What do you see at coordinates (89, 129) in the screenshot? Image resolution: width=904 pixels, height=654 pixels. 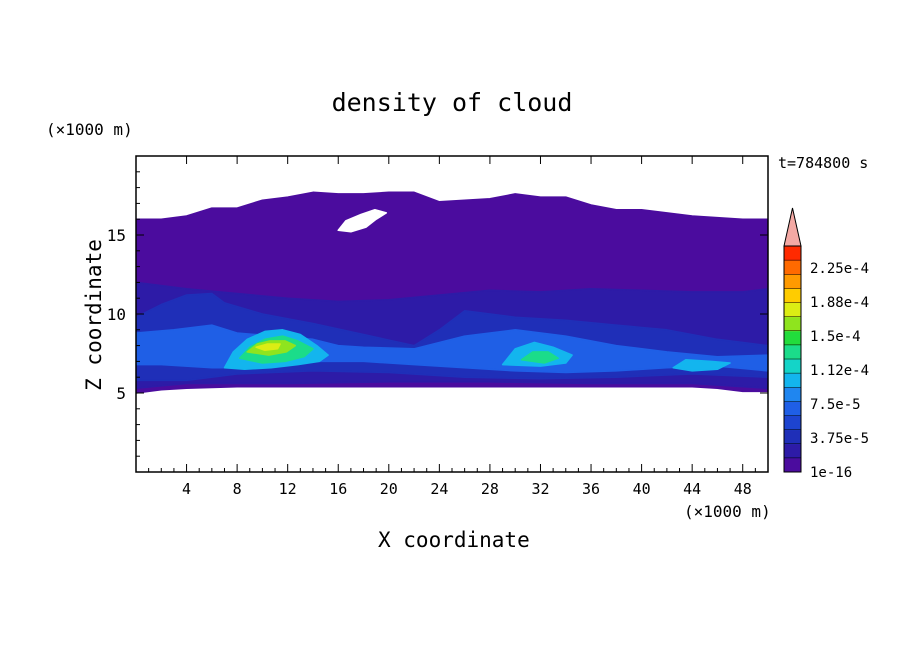 I see `y-axis-unit: (×1000 m)` at bounding box center [89, 129].